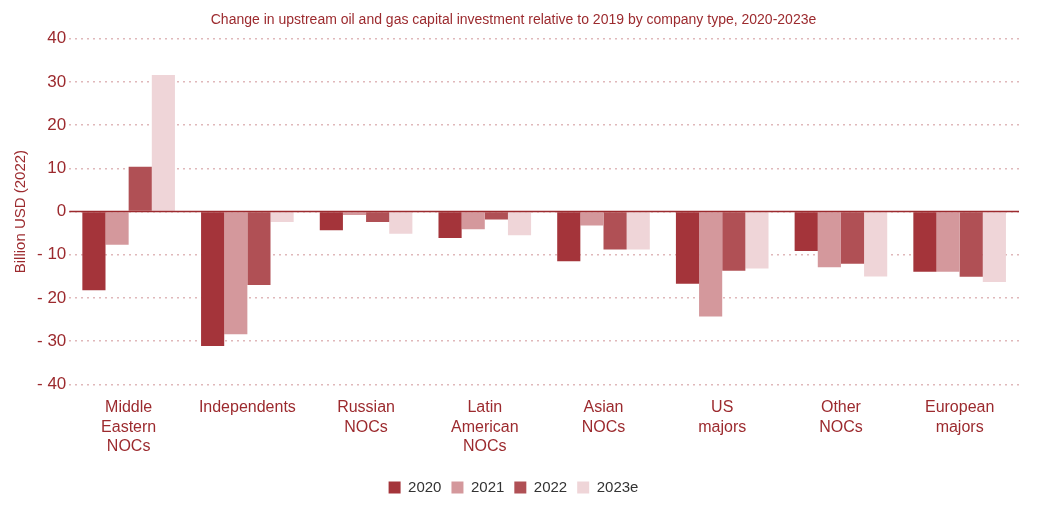 This screenshot has height=513, width=1047. I want to click on x-tick-label: Latin American NOCs, so click(485, 426).